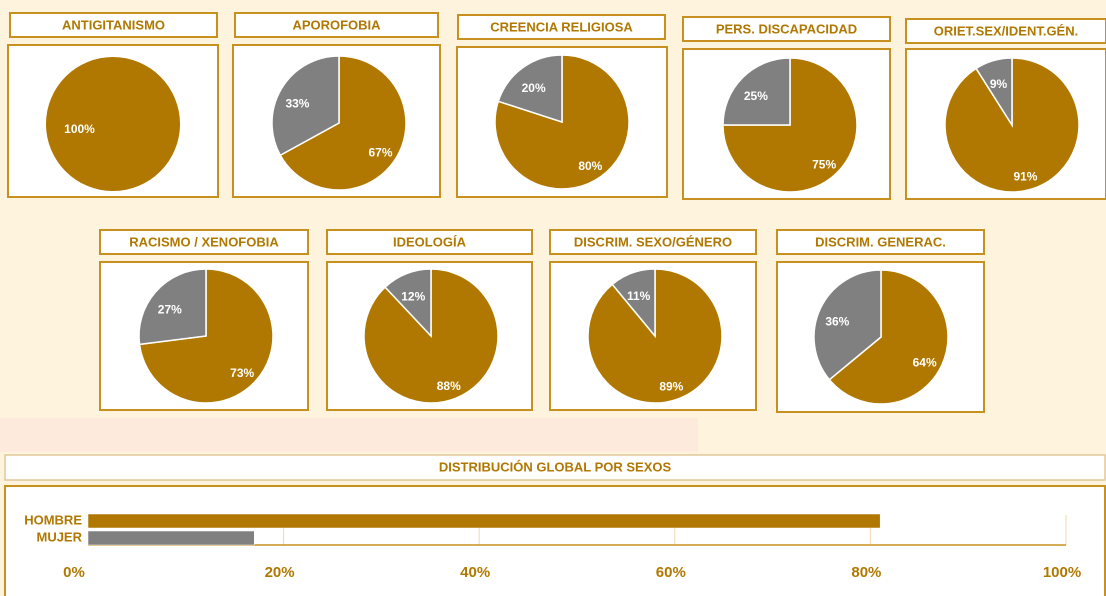 The image size is (1106, 596). What do you see at coordinates (242, 373) in the screenshot?
I see `data-label: 73%` at bounding box center [242, 373].